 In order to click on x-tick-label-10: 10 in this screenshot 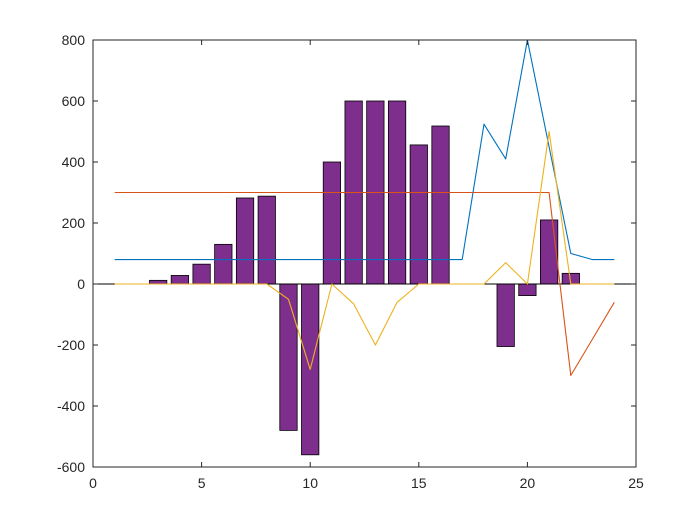, I will do `click(310, 483)`.